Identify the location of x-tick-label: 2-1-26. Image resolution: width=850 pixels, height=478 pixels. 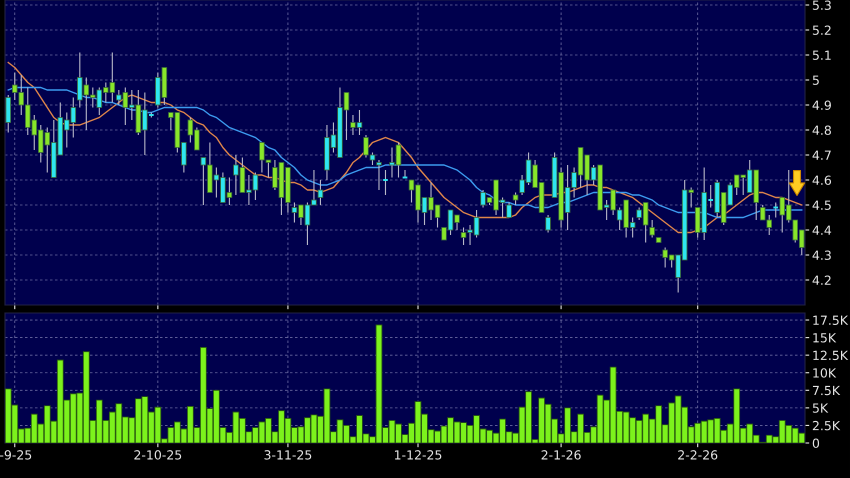
(561, 455).